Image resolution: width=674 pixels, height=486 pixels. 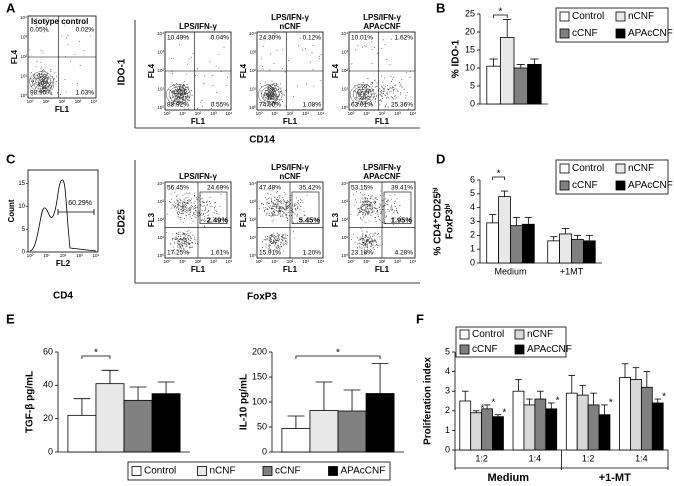 I want to click on quadrant-percent: 1.08%, so click(x=312, y=105).